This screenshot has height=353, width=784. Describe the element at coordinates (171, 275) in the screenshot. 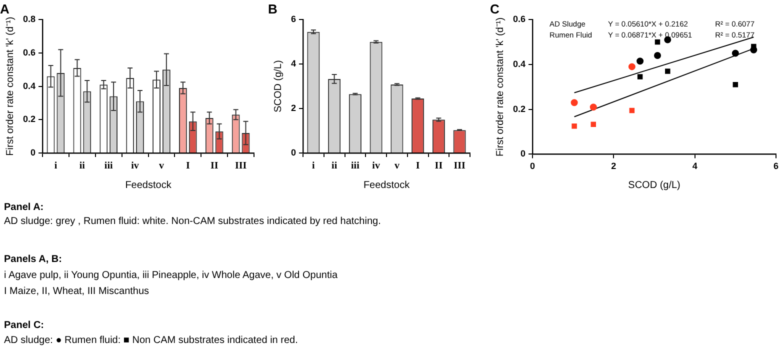

I see `text: i Agave pulp, ii Young Opuntia, iii Pineapple, iv Whole Agave, v Old Opuntia` at that location.